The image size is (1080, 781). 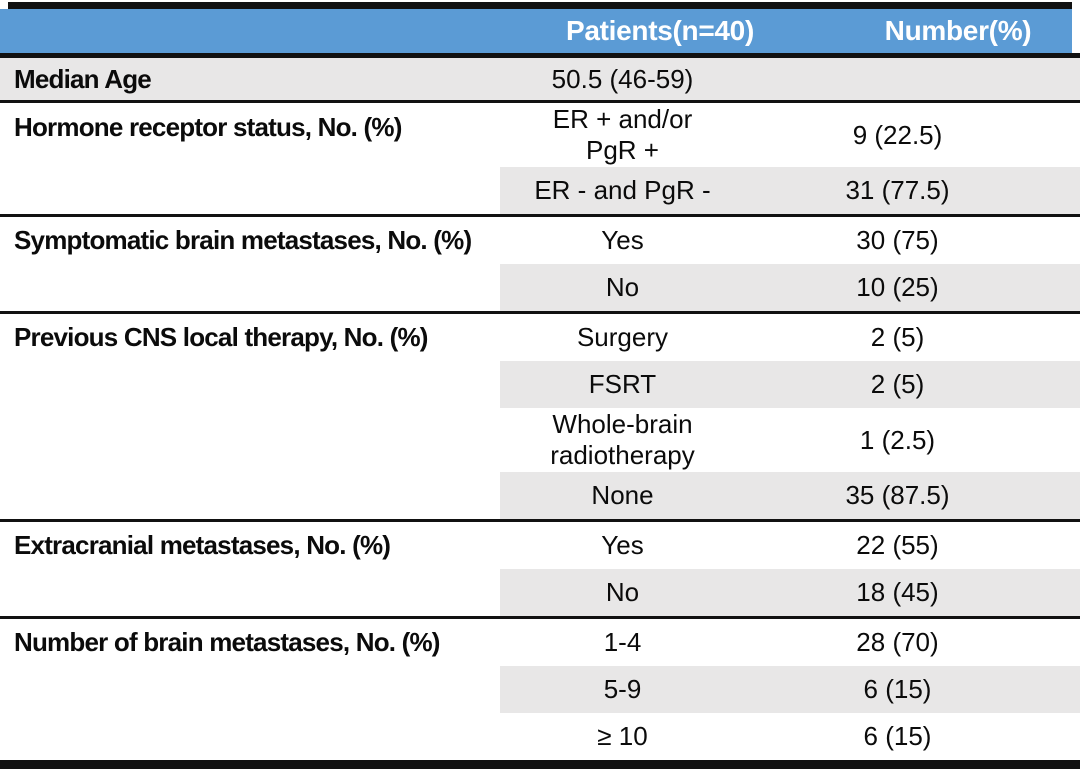 I want to click on row-label: Median Age, so click(x=83, y=78).